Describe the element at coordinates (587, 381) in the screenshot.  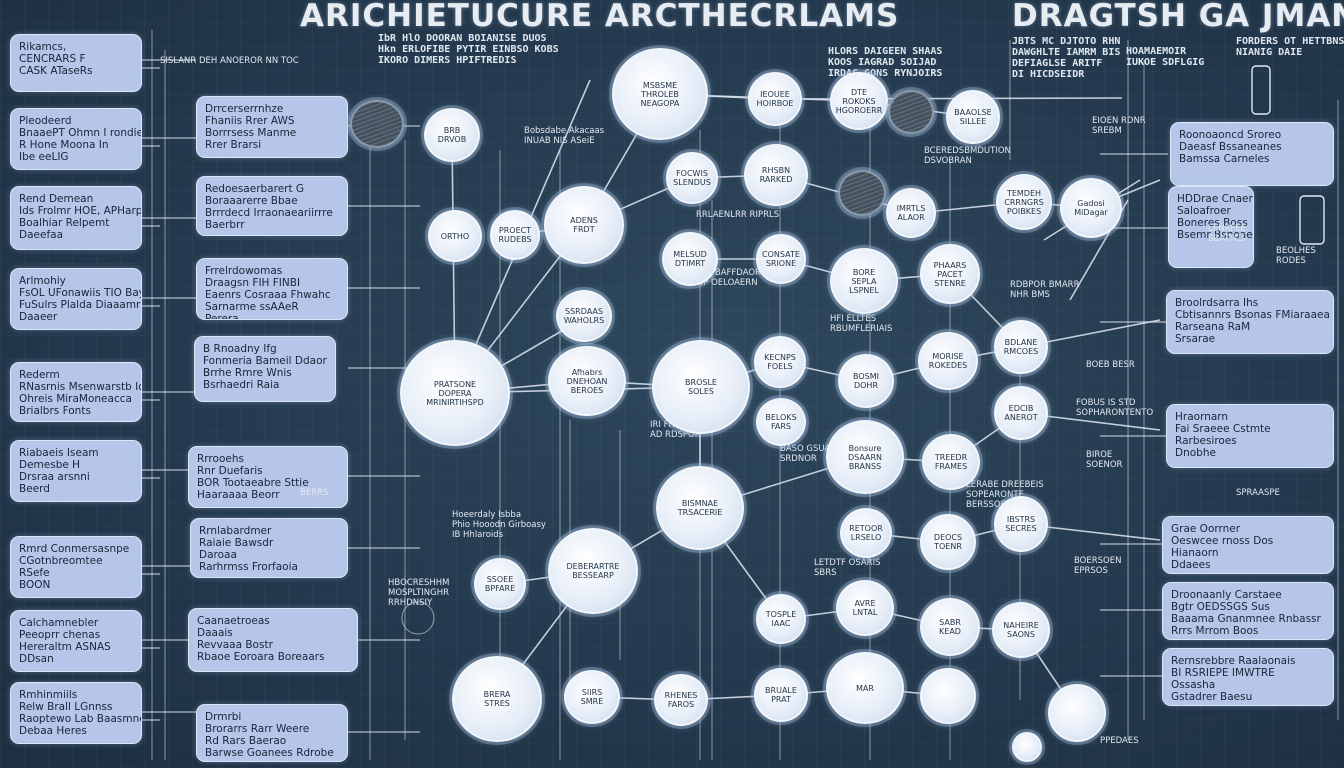
I see `diagram-node: Afhabrs DNEHOAN BEROES` at that location.